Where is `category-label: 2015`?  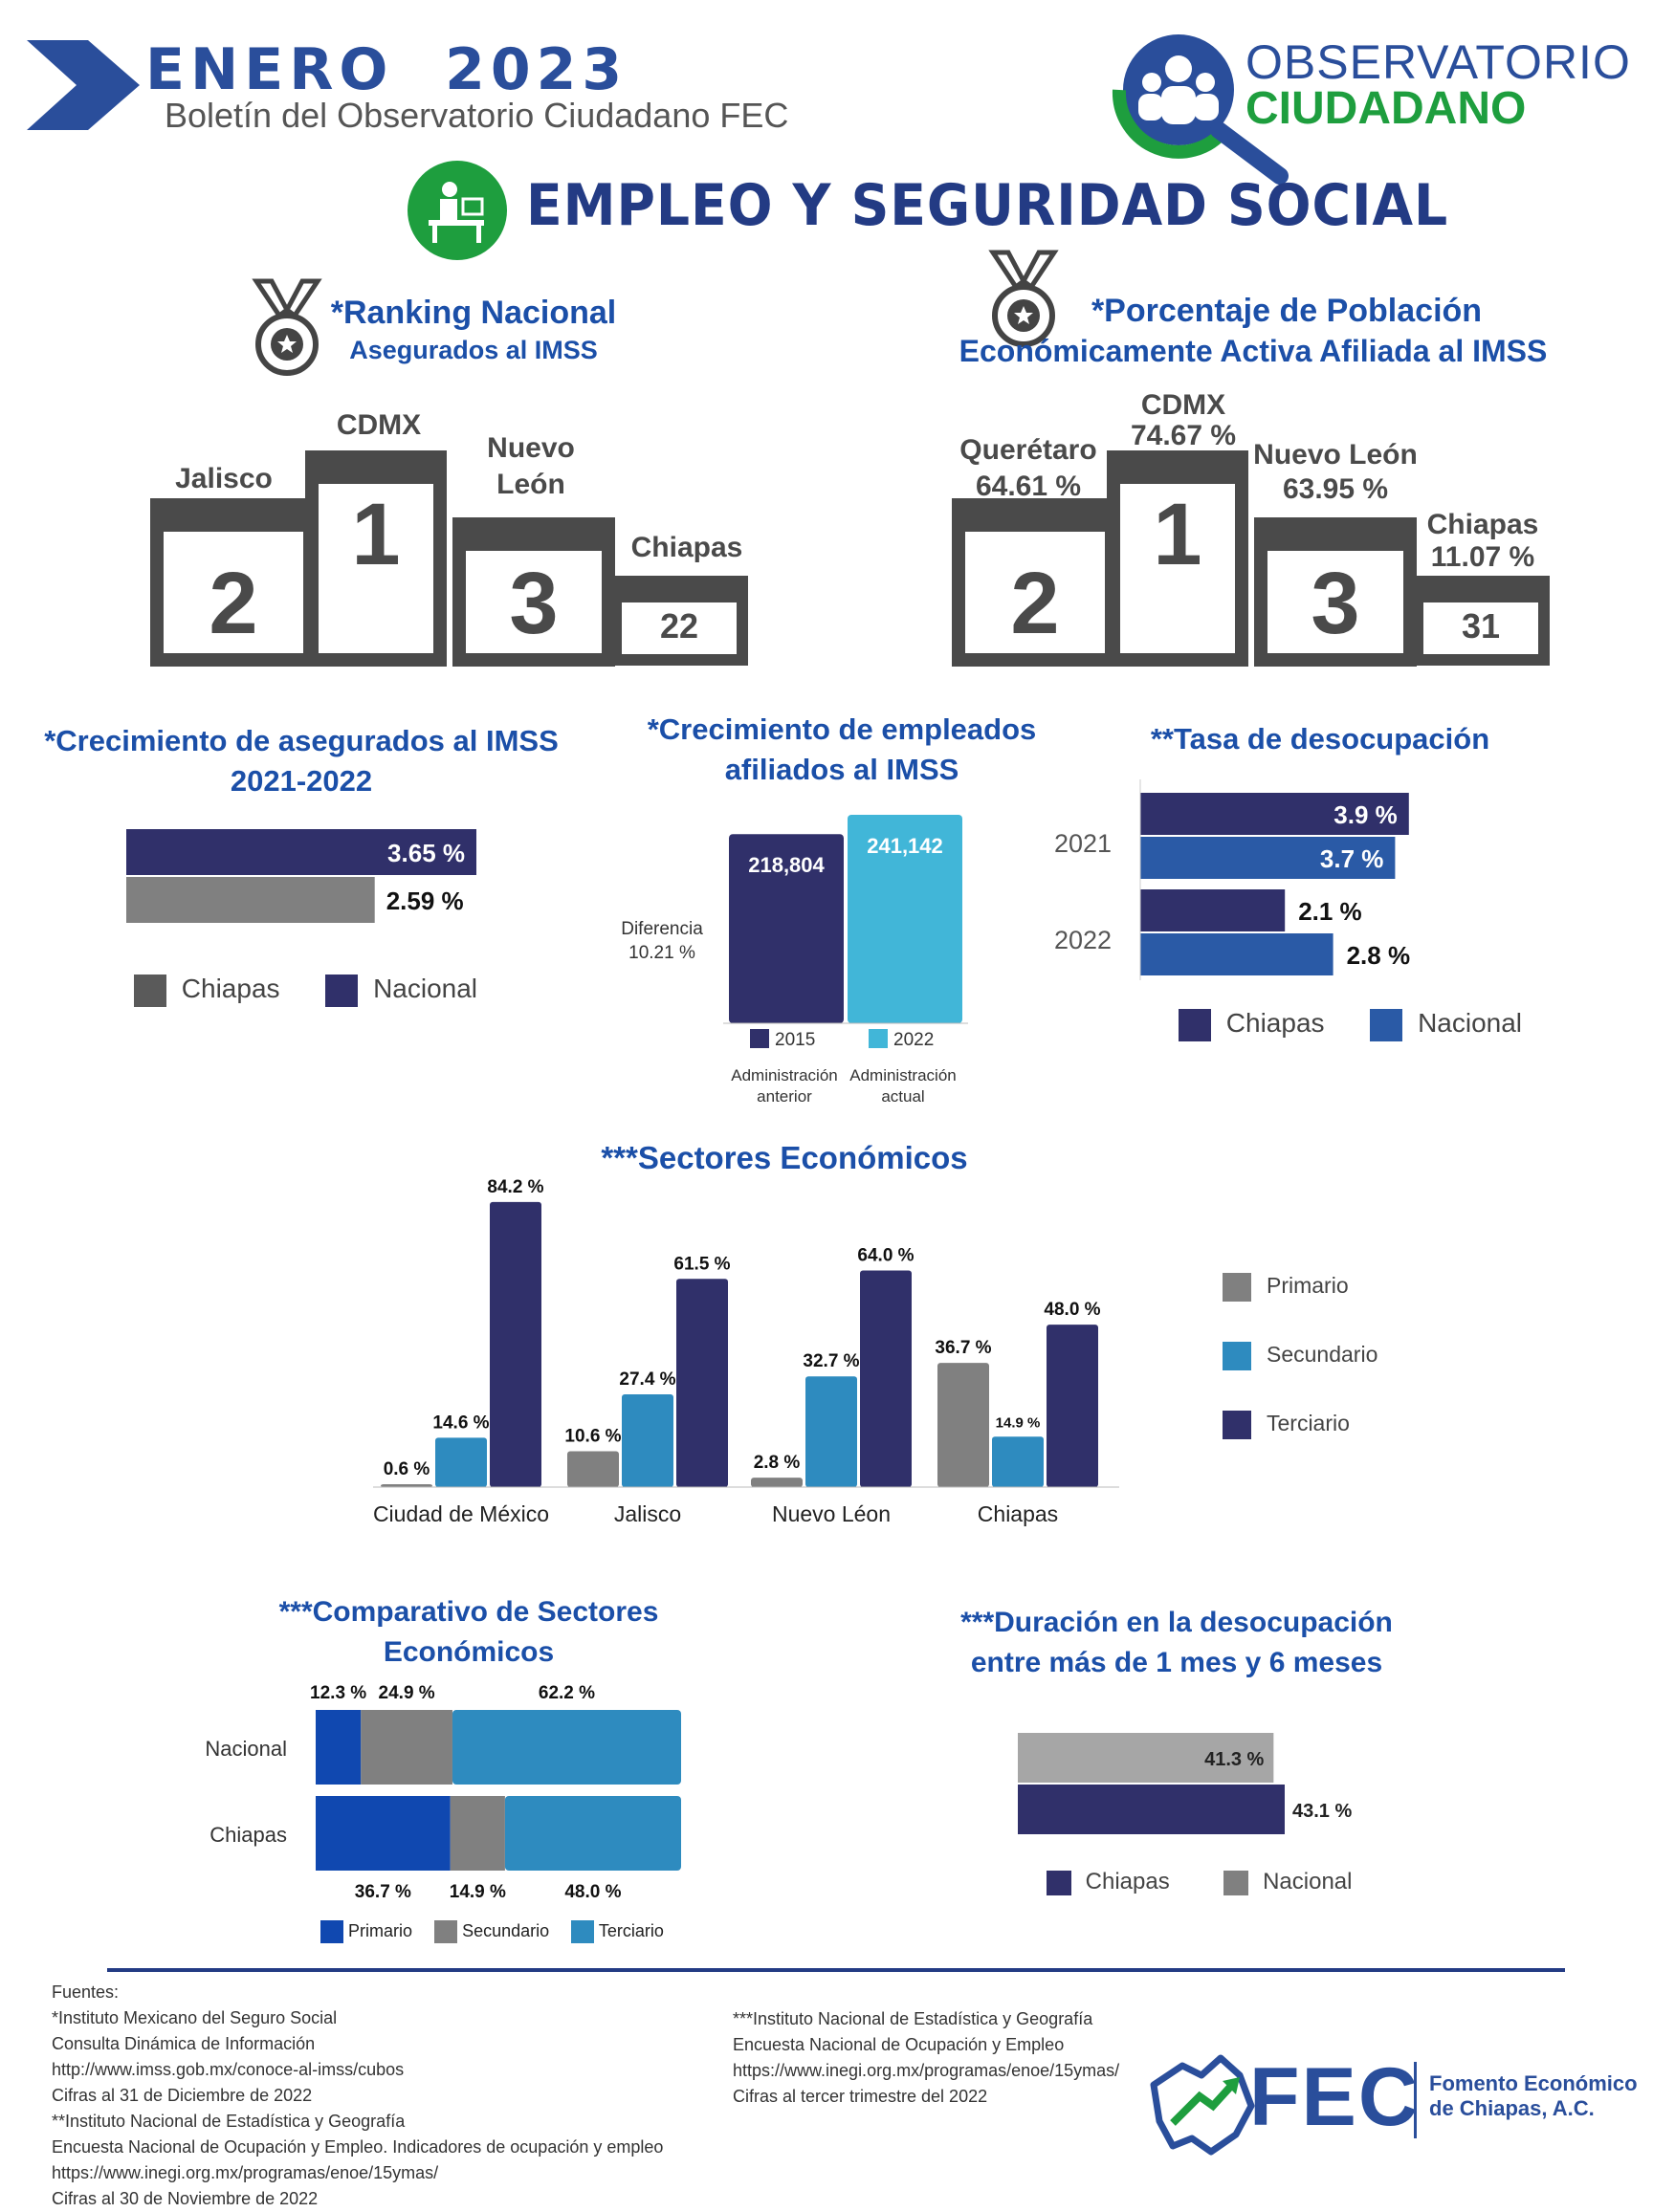 category-label: 2015 is located at coordinates (795, 1040).